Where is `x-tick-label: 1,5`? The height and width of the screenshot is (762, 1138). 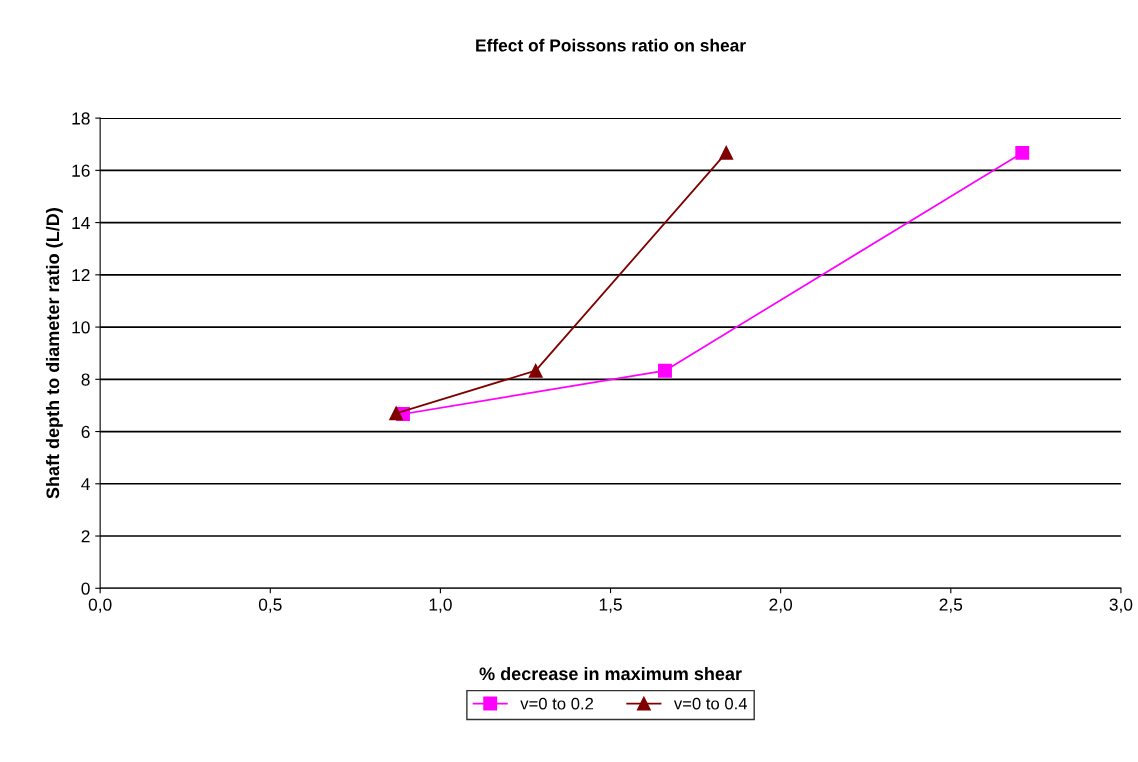
x-tick-label: 1,5 is located at coordinates (610, 605).